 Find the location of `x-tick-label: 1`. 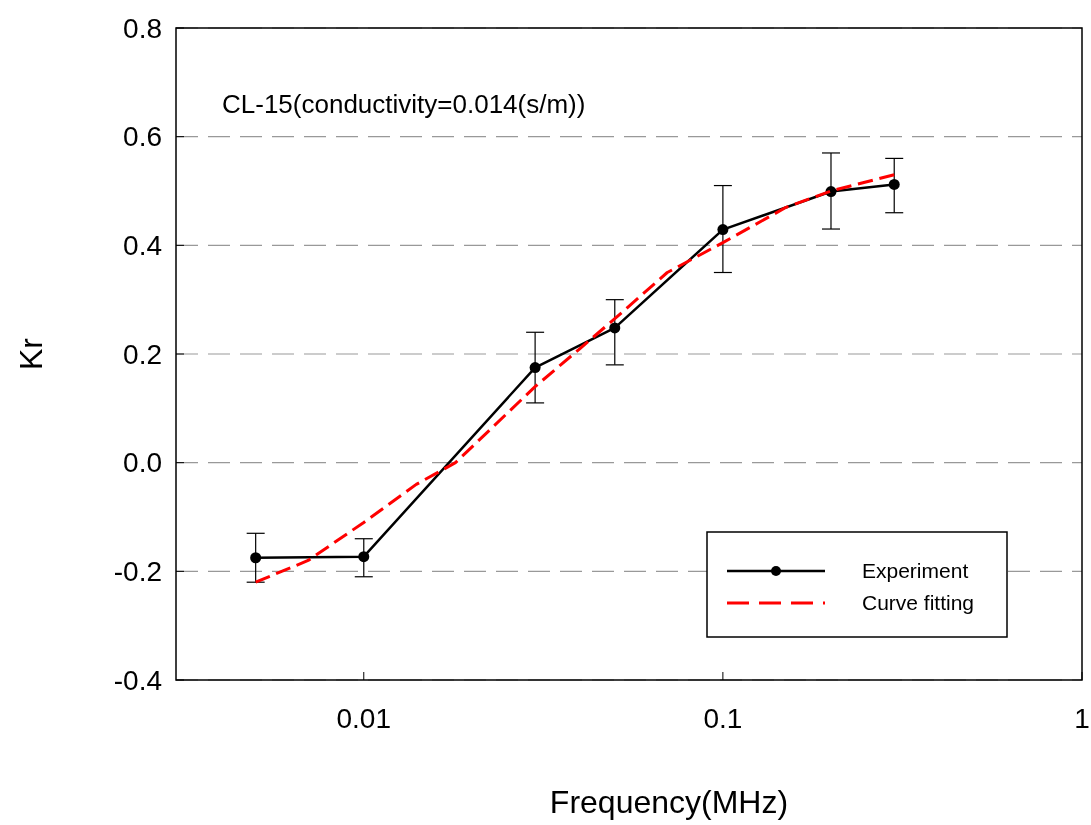

x-tick-label: 1 is located at coordinates (1082, 718).